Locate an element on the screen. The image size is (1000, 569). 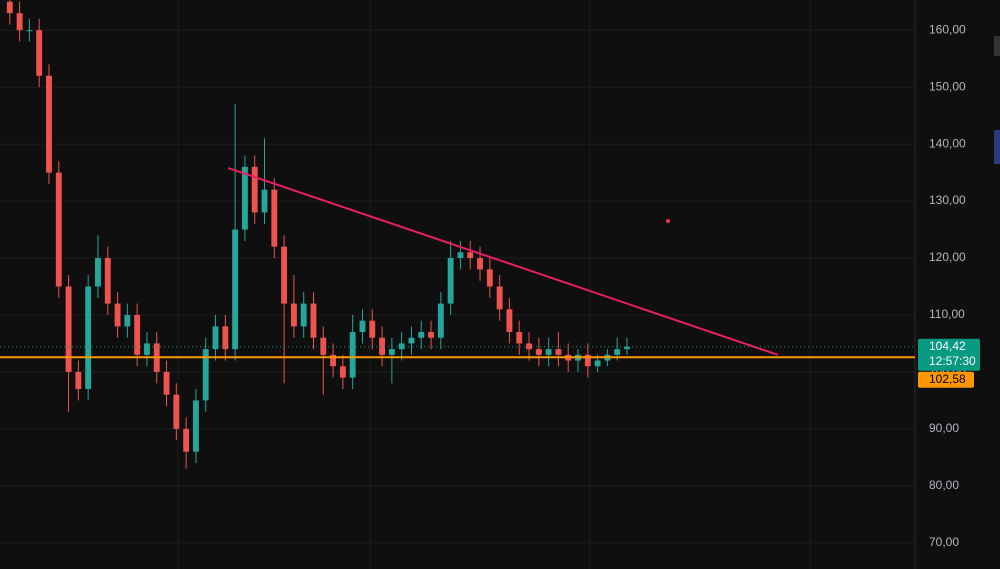
y-tick-label: 140,00 is located at coordinates (947, 143).